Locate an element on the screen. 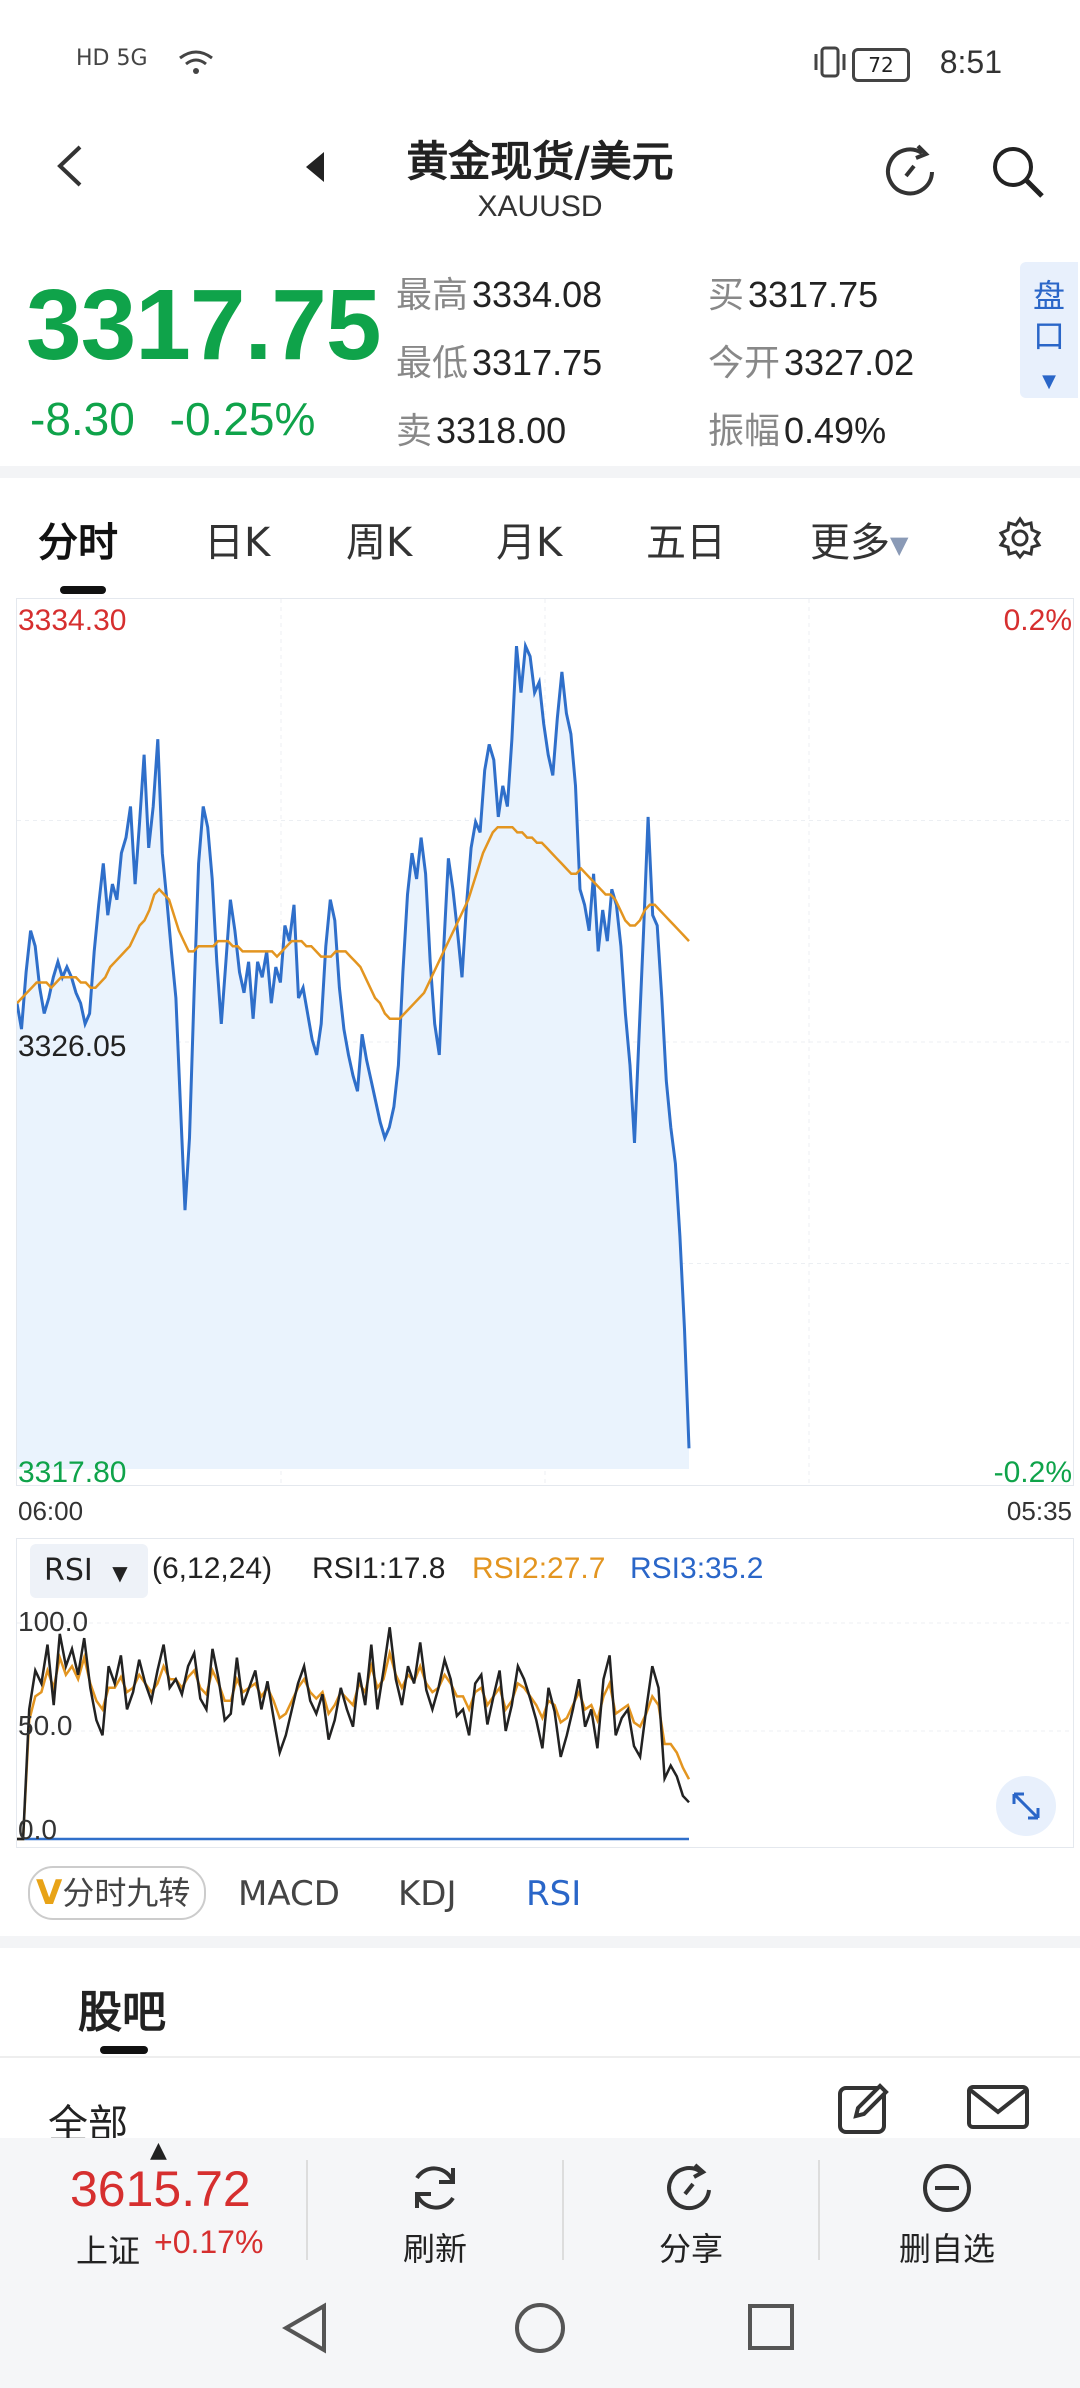 The width and height of the screenshot is (1080, 2388). y-label-bottom-pct: -0.2% is located at coordinates (1032, 1472).